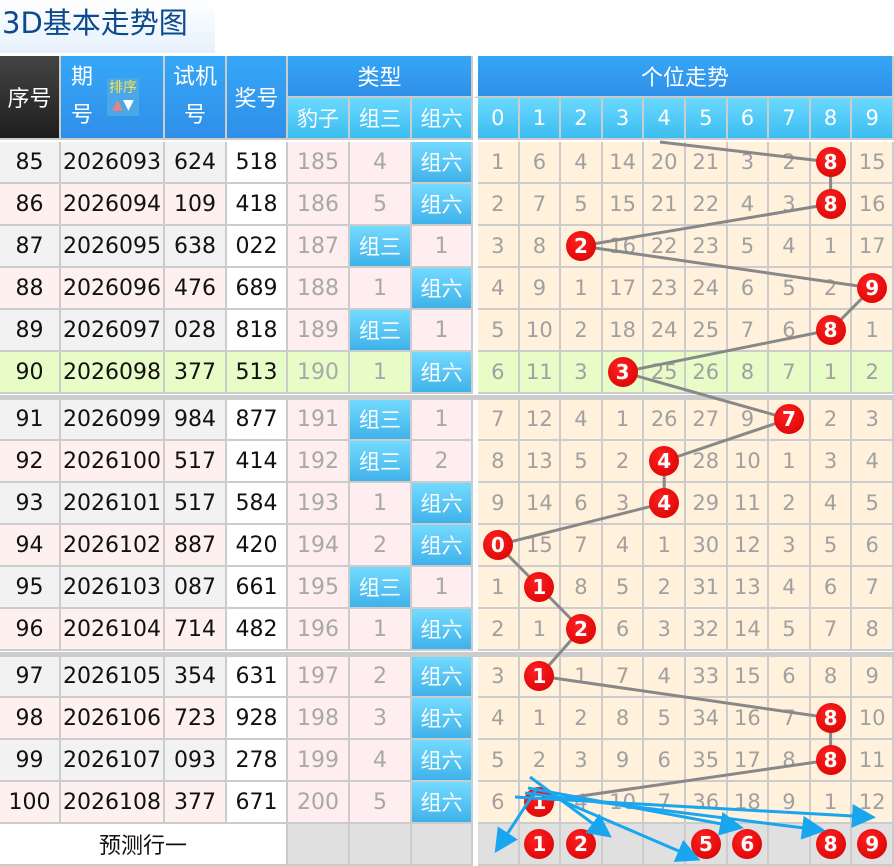  I want to click on row-seq: 98, so click(30, 719).